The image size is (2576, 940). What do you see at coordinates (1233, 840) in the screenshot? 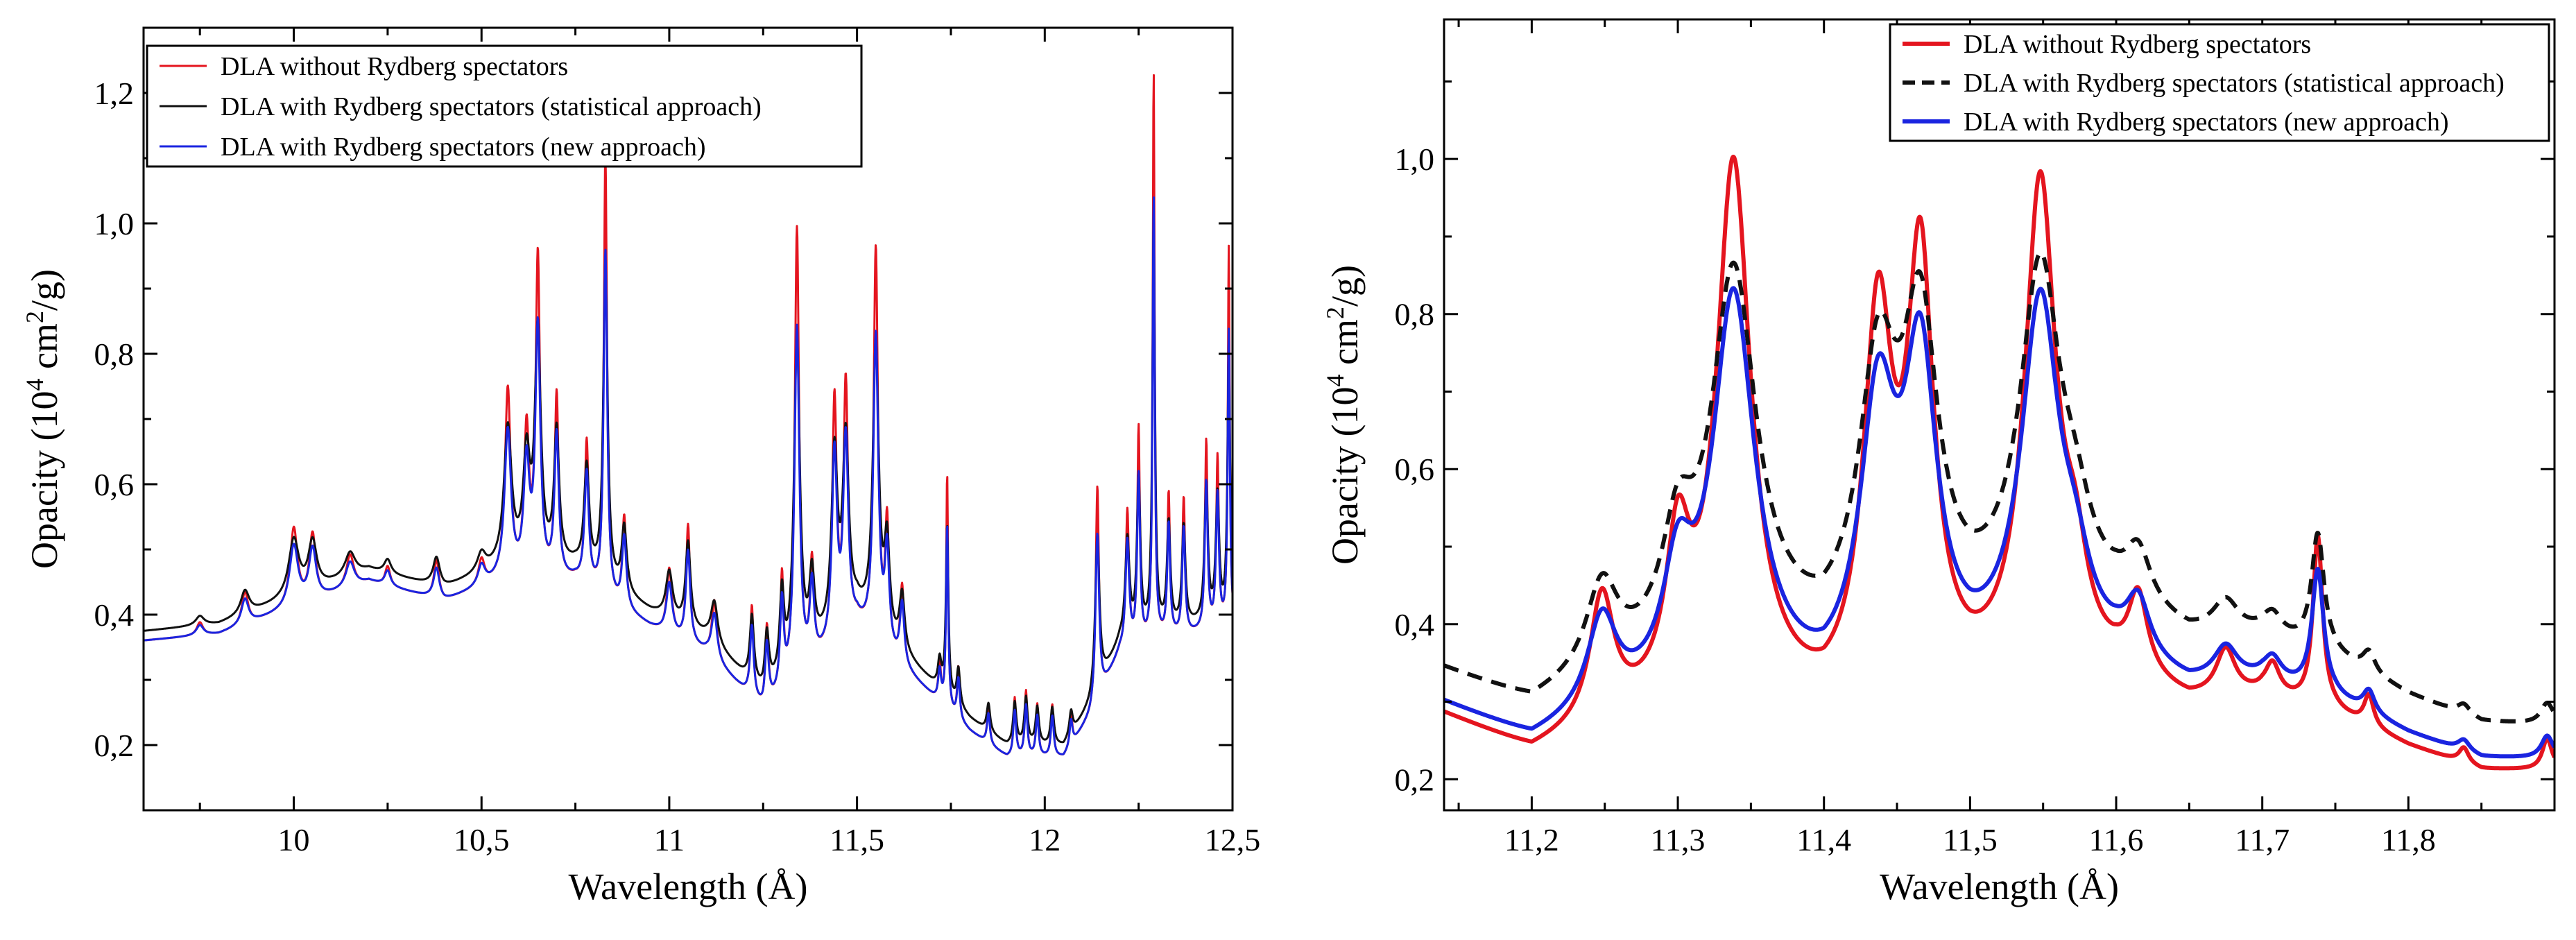
I see `x-tick-label: 12,5` at bounding box center [1233, 840].